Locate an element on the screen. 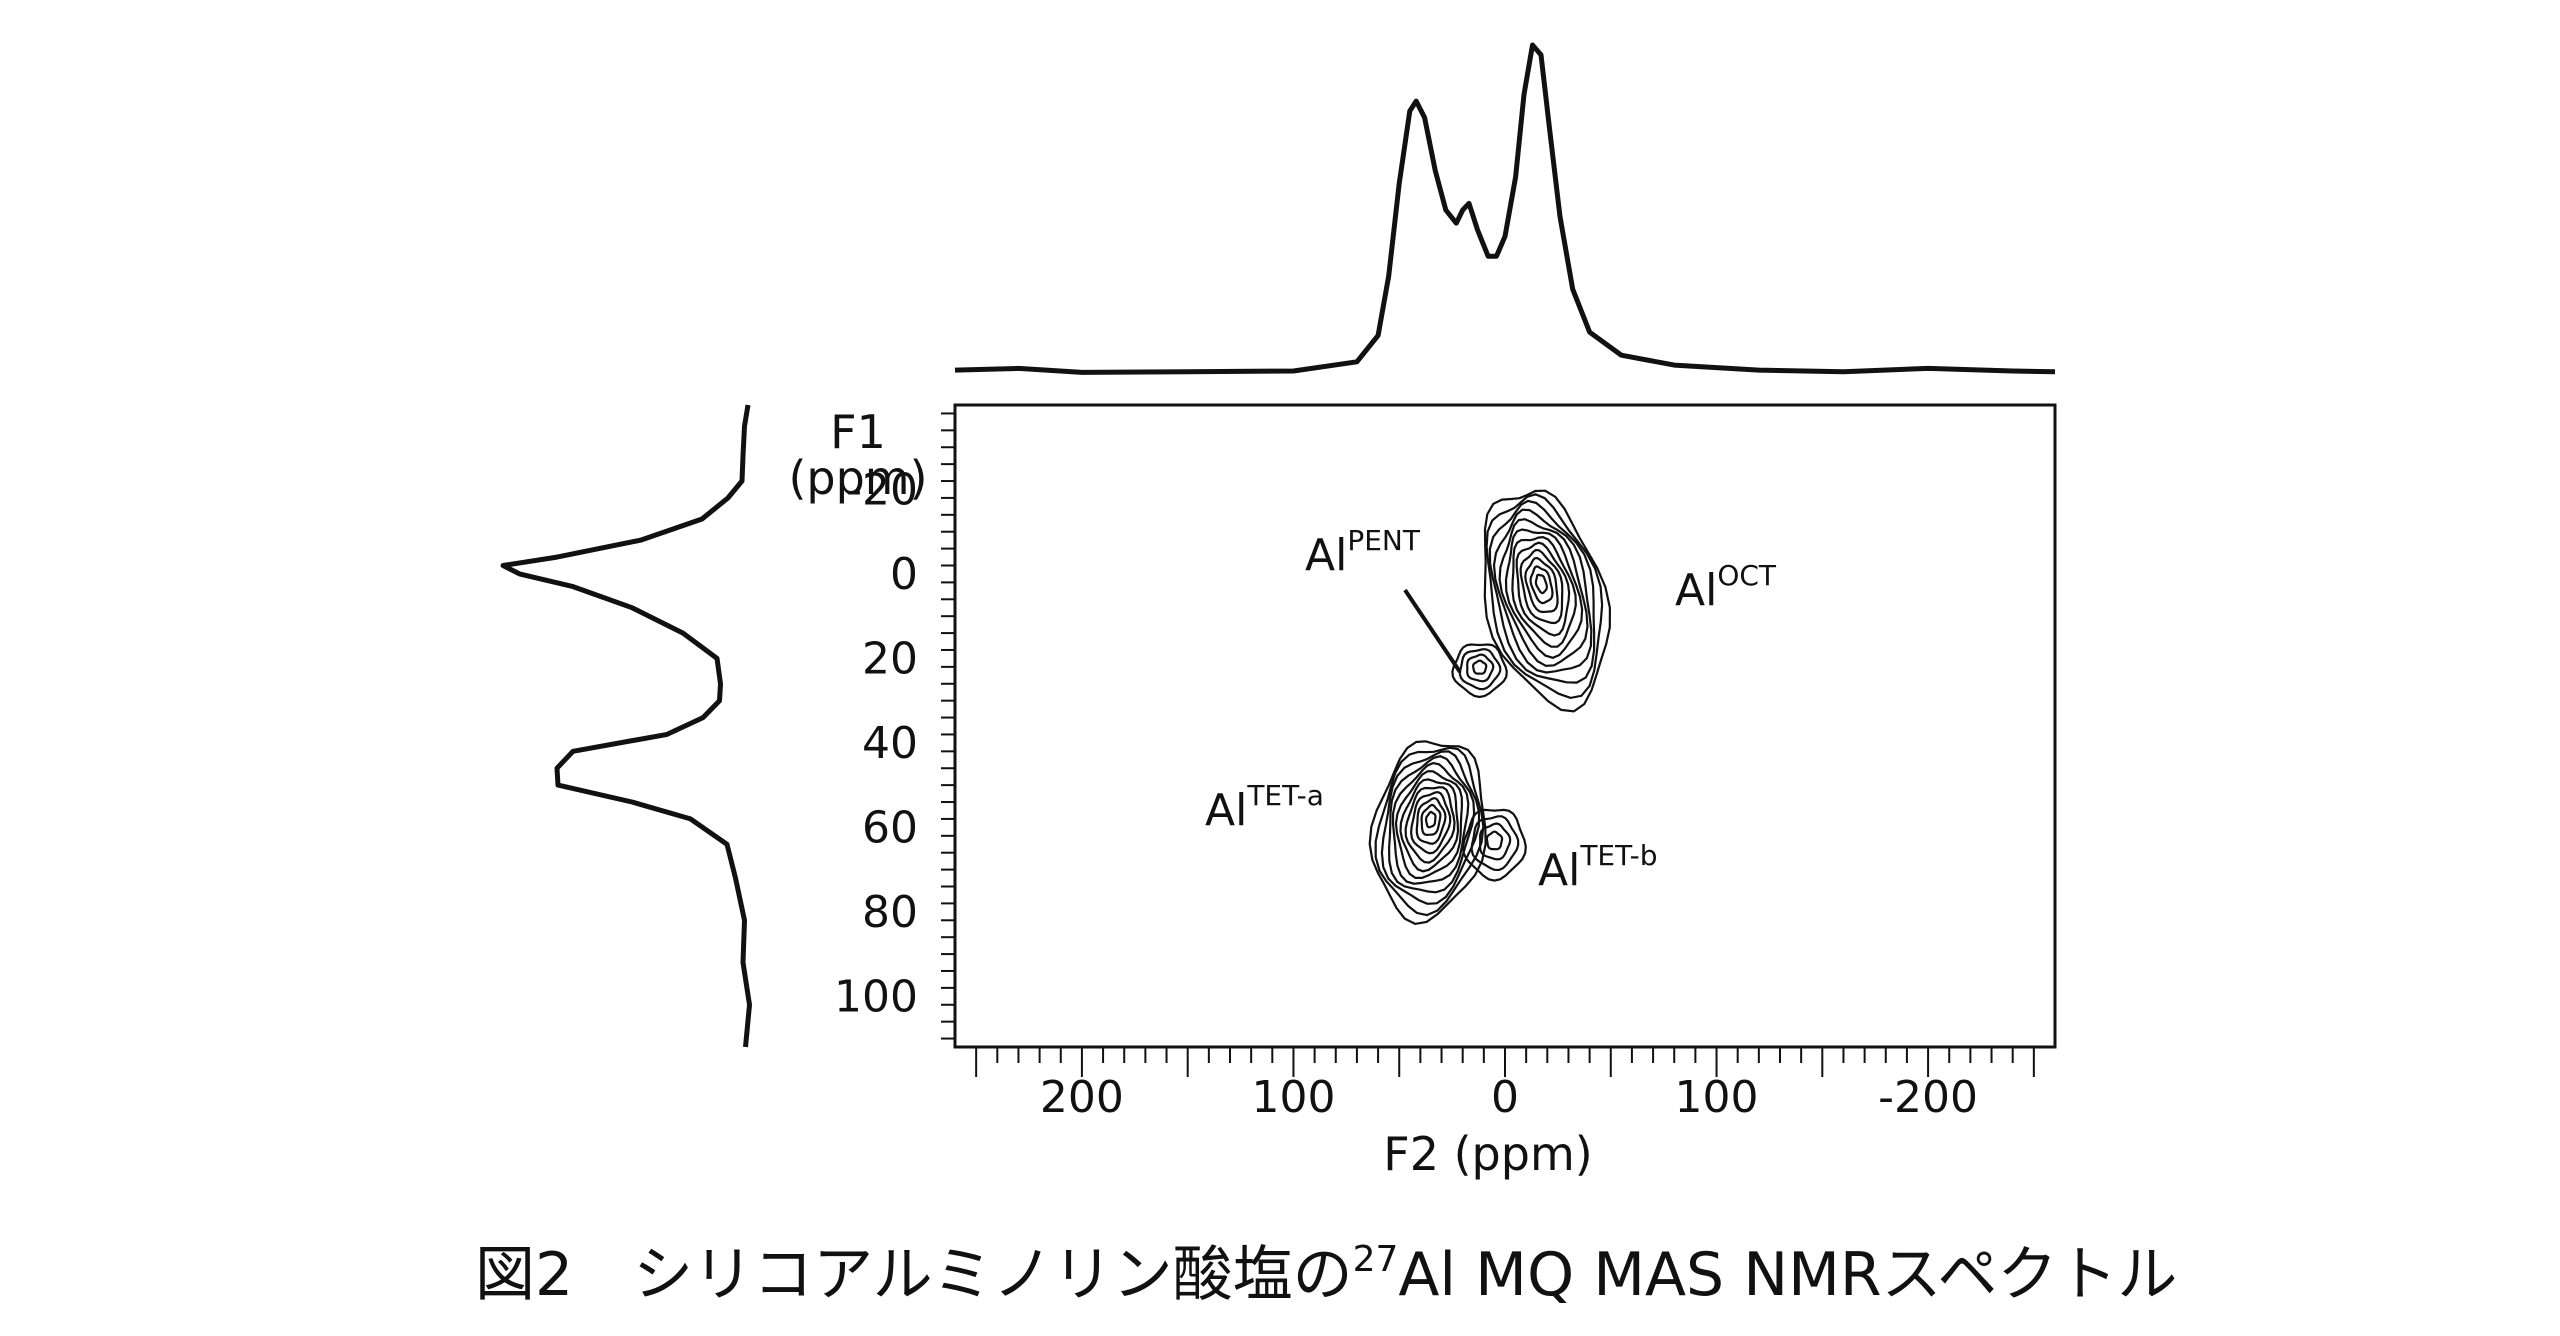 The image size is (2560, 1336). pentacoordinate-pointer-line is located at coordinates (1432, 631).